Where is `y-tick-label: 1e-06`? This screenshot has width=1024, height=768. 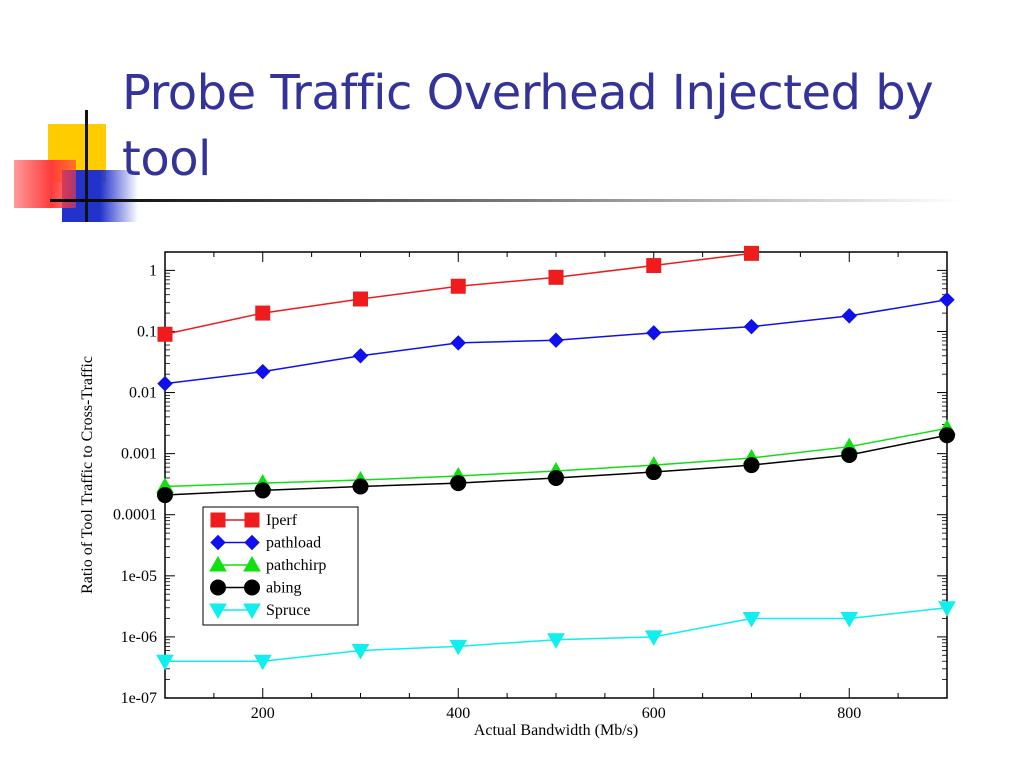 y-tick-label: 1e-06 is located at coordinates (139, 637).